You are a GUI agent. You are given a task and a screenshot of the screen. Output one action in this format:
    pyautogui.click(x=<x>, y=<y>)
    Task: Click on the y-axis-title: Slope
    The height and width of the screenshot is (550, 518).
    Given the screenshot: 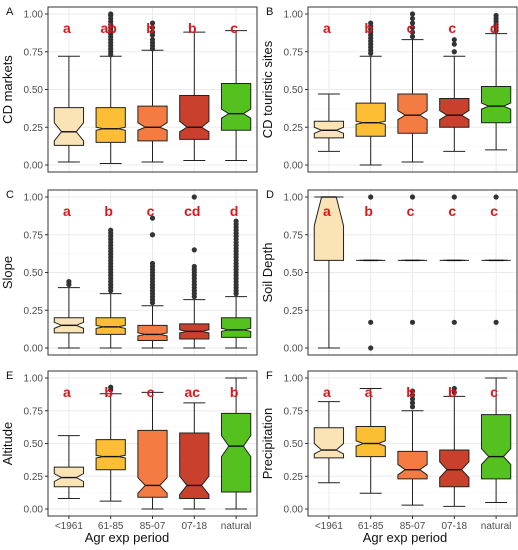 What is the action you would take?
    pyautogui.click(x=7, y=272)
    